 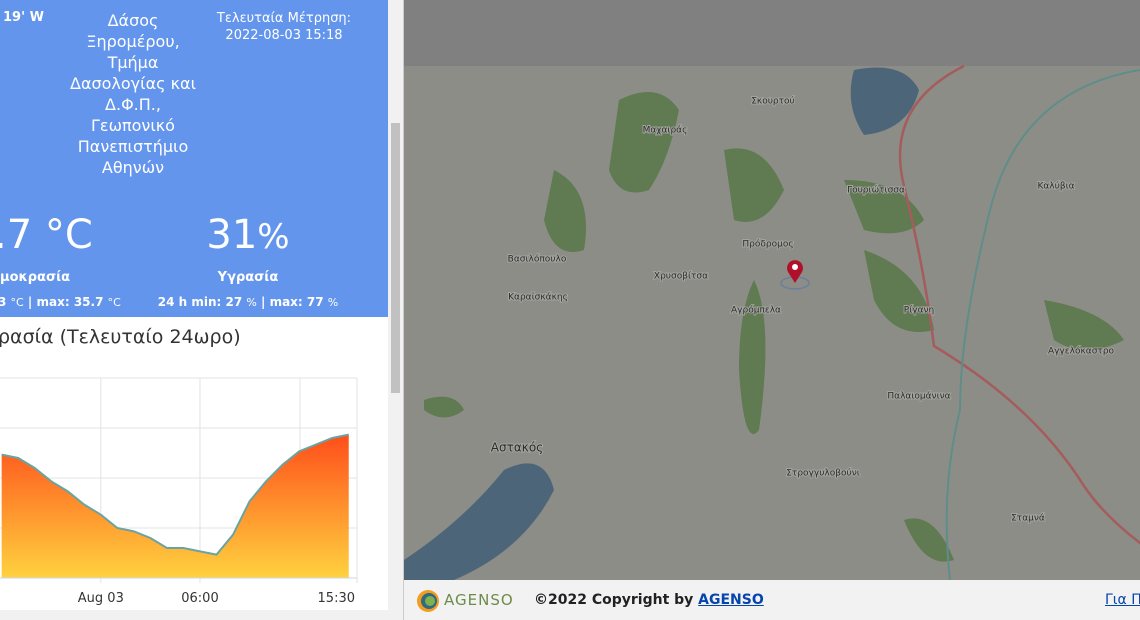 What do you see at coordinates (395, 258) in the screenshot?
I see `scroll-thumb` at bounding box center [395, 258].